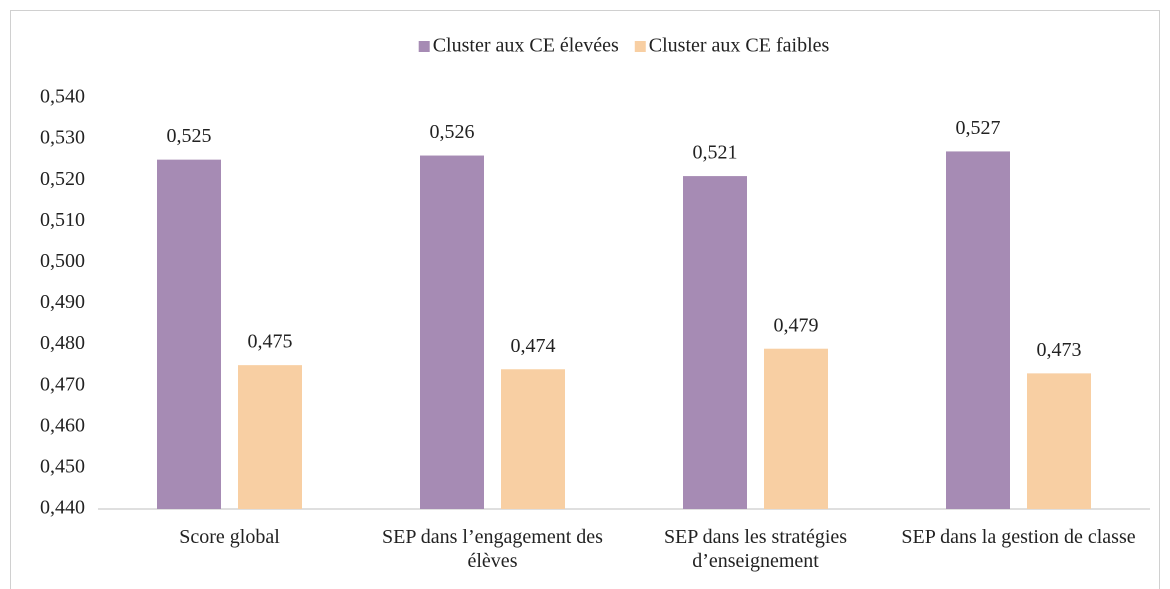 This screenshot has width=1170, height=589. I want to click on value-label: 0,475, so click(270, 342).